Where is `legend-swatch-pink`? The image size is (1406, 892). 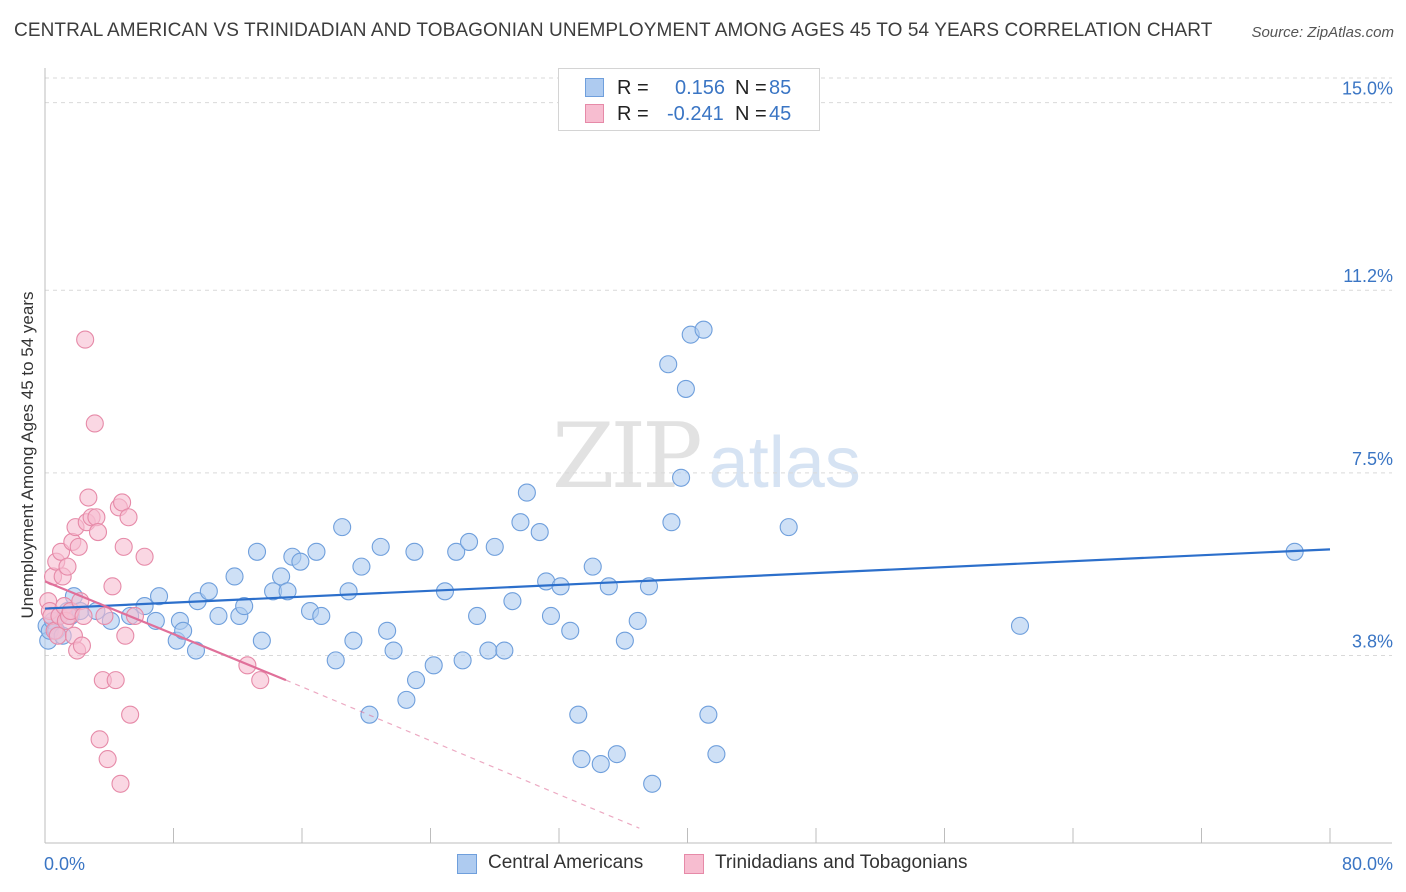 legend-swatch-pink is located at coordinates (594, 113).